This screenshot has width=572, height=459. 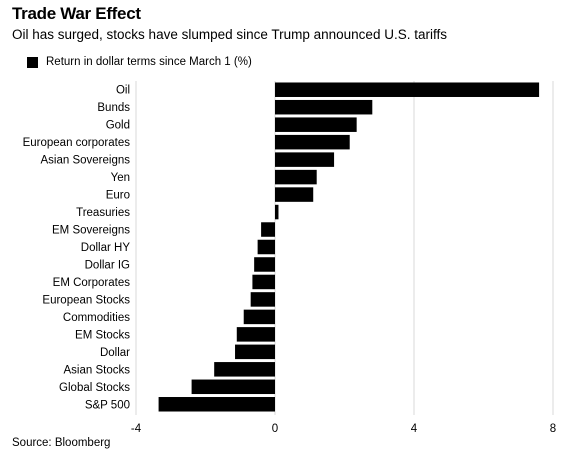 What do you see at coordinates (97, 370) in the screenshot?
I see `category-label-16: Asian Stocks` at bounding box center [97, 370].